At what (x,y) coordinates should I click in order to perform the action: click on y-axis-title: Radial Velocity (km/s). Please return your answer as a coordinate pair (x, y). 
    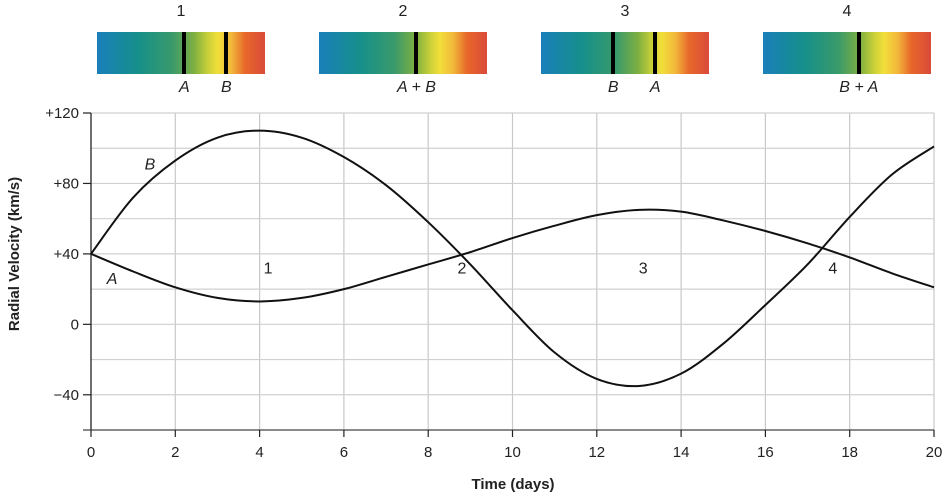
    Looking at the image, I should click on (14, 254).